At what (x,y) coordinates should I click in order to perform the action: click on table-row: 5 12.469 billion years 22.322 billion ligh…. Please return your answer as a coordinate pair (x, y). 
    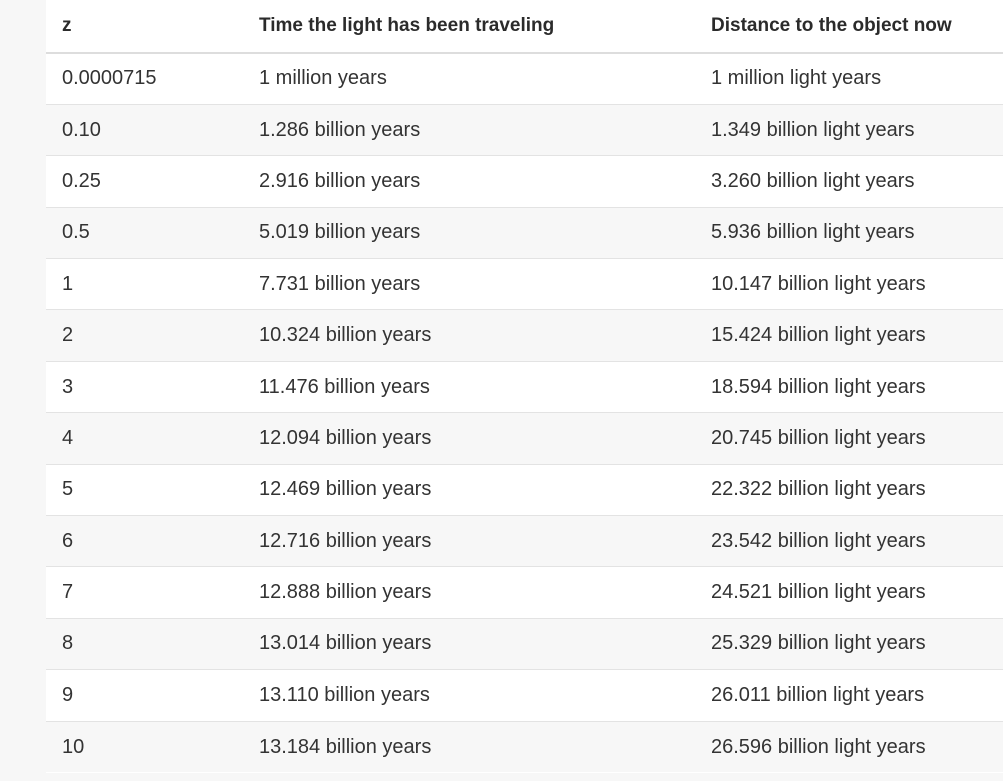
    Looking at the image, I should click on (524, 490).